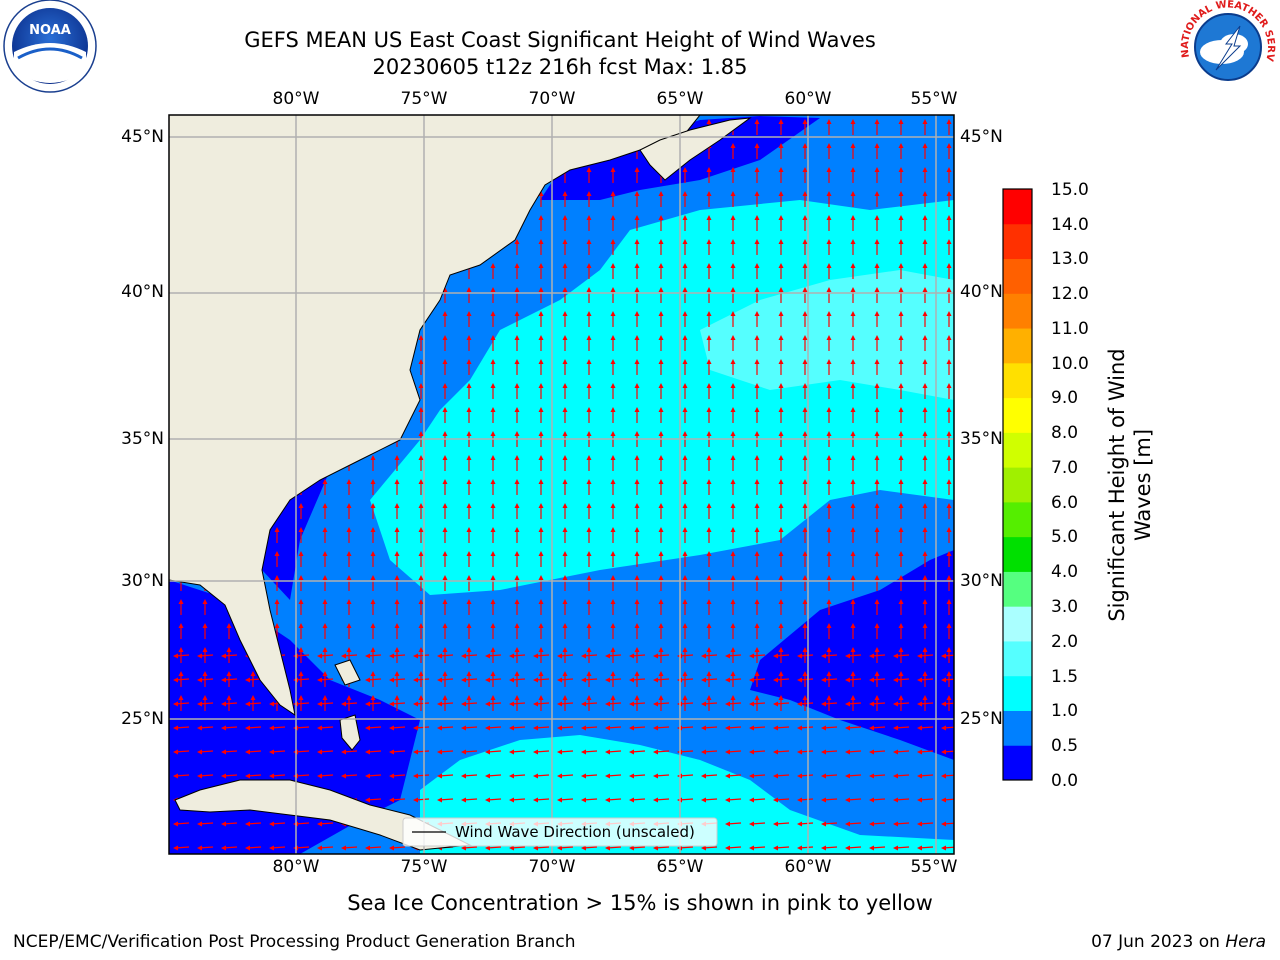 This screenshot has height=960, width=1280. What do you see at coordinates (1245, 942) in the screenshot?
I see `footer-machine: Hera` at bounding box center [1245, 942].